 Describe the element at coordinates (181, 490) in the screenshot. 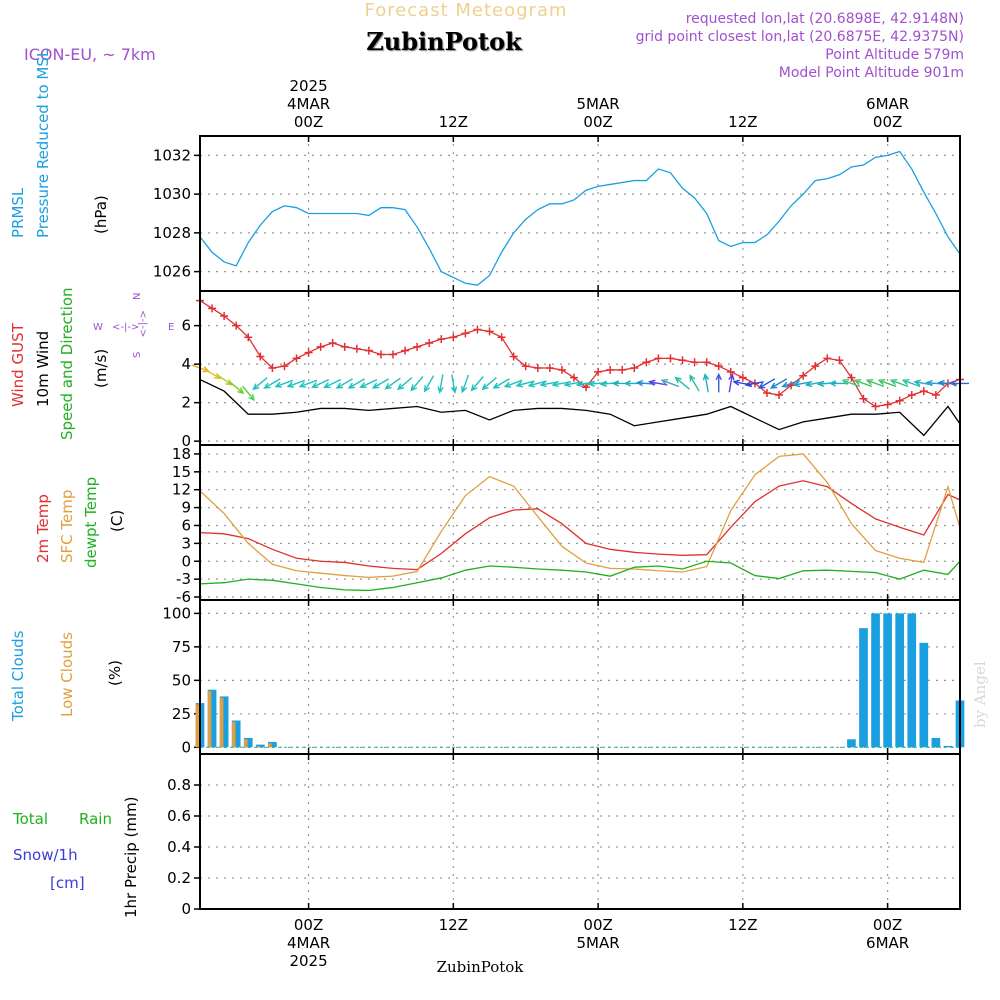

I see `temp-ytick-label: 12` at that location.